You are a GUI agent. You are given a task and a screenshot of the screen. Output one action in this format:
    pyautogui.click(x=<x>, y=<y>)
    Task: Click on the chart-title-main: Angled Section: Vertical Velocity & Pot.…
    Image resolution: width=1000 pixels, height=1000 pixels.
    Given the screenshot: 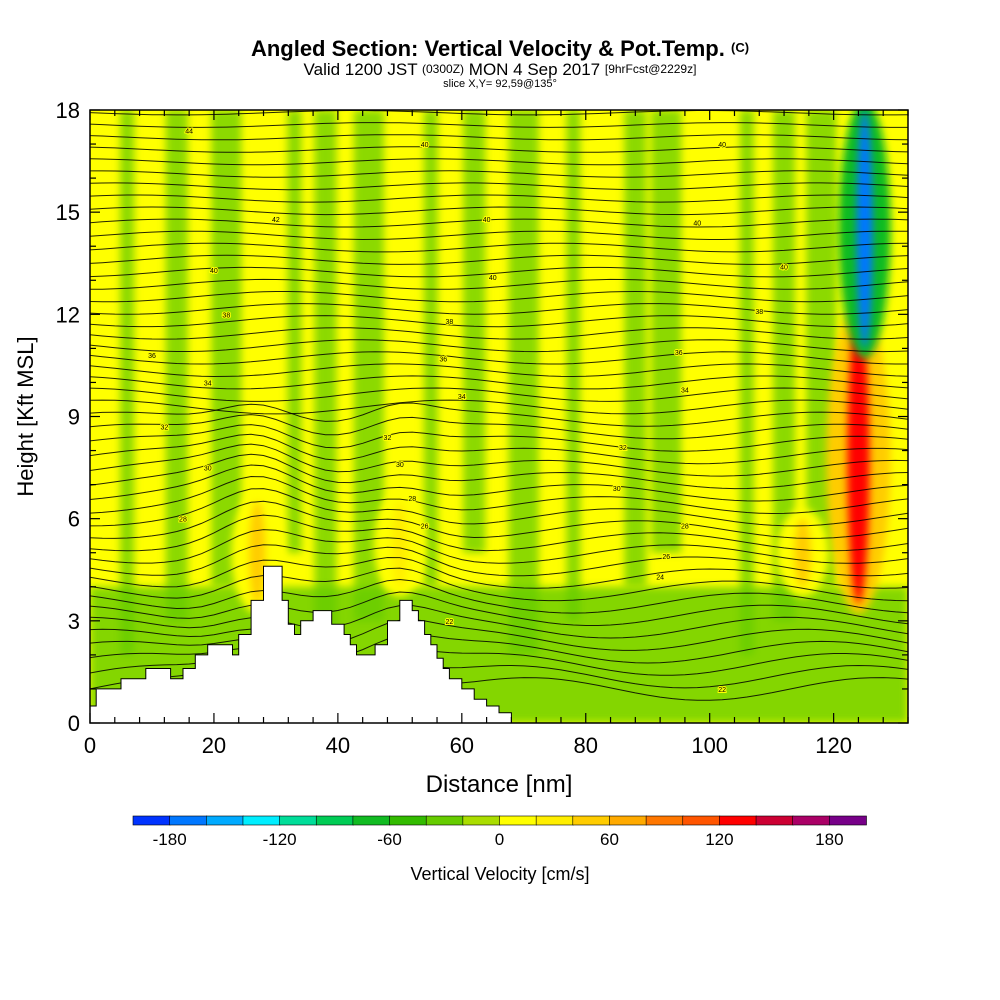 What is the action you would take?
    pyautogui.click(x=487, y=48)
    